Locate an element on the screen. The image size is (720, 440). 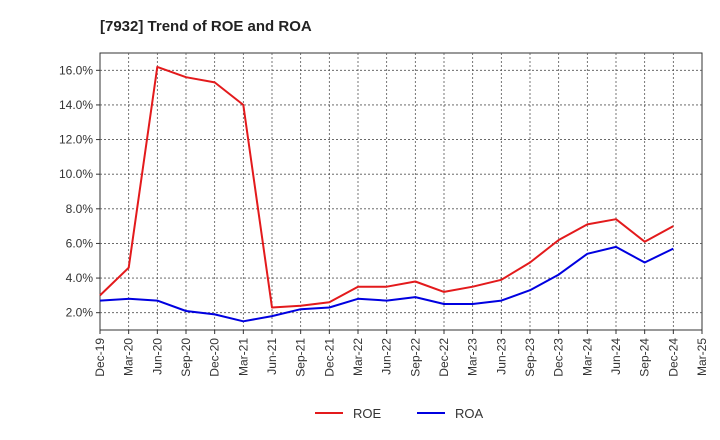
y-tick-label-7: 16.0% is located at coordinates (76, 70).